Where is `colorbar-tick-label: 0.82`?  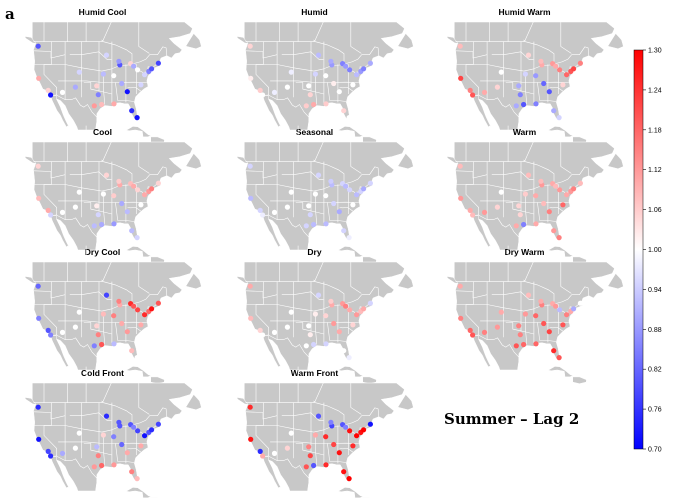
colorbar-tick-label: 0.82 is located at coordinates (655, 370).